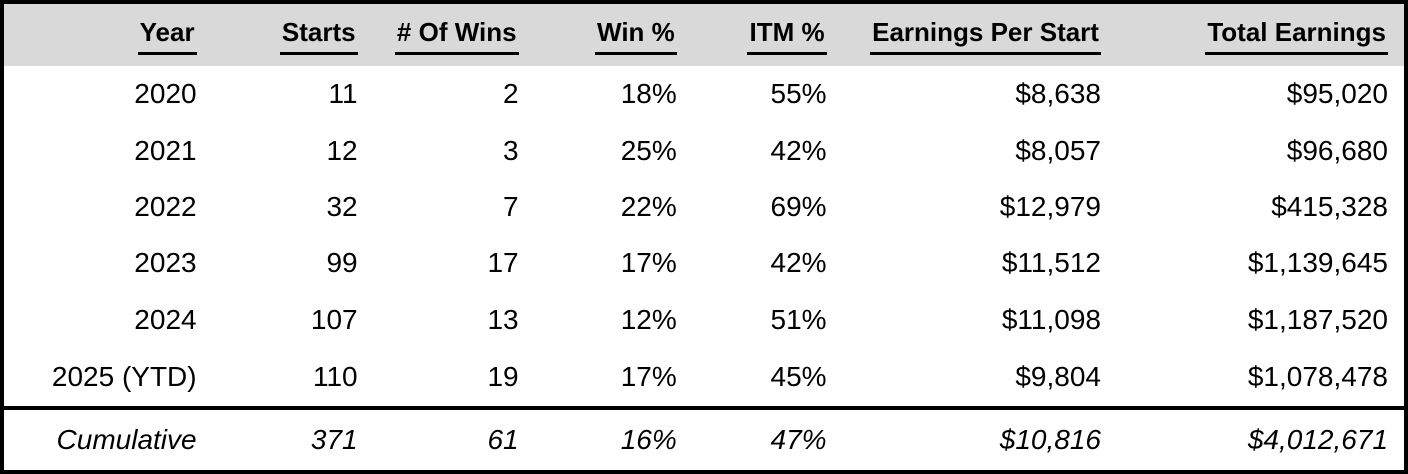 This screenshot has width=1408, height=474. I want to click on cell-of-wins: 2, so click(511, 94).